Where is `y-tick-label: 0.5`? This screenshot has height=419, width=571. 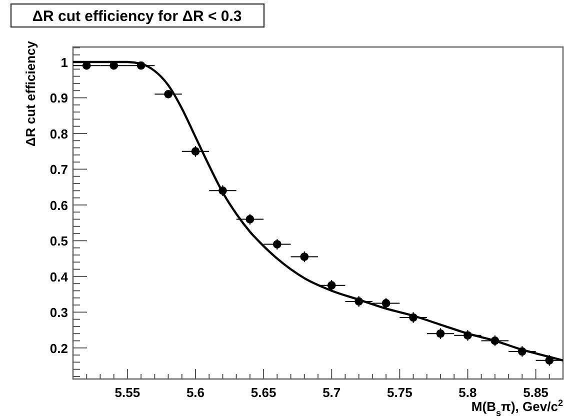
y-tick-label: 0.5 is located at coordinates (59, 241).